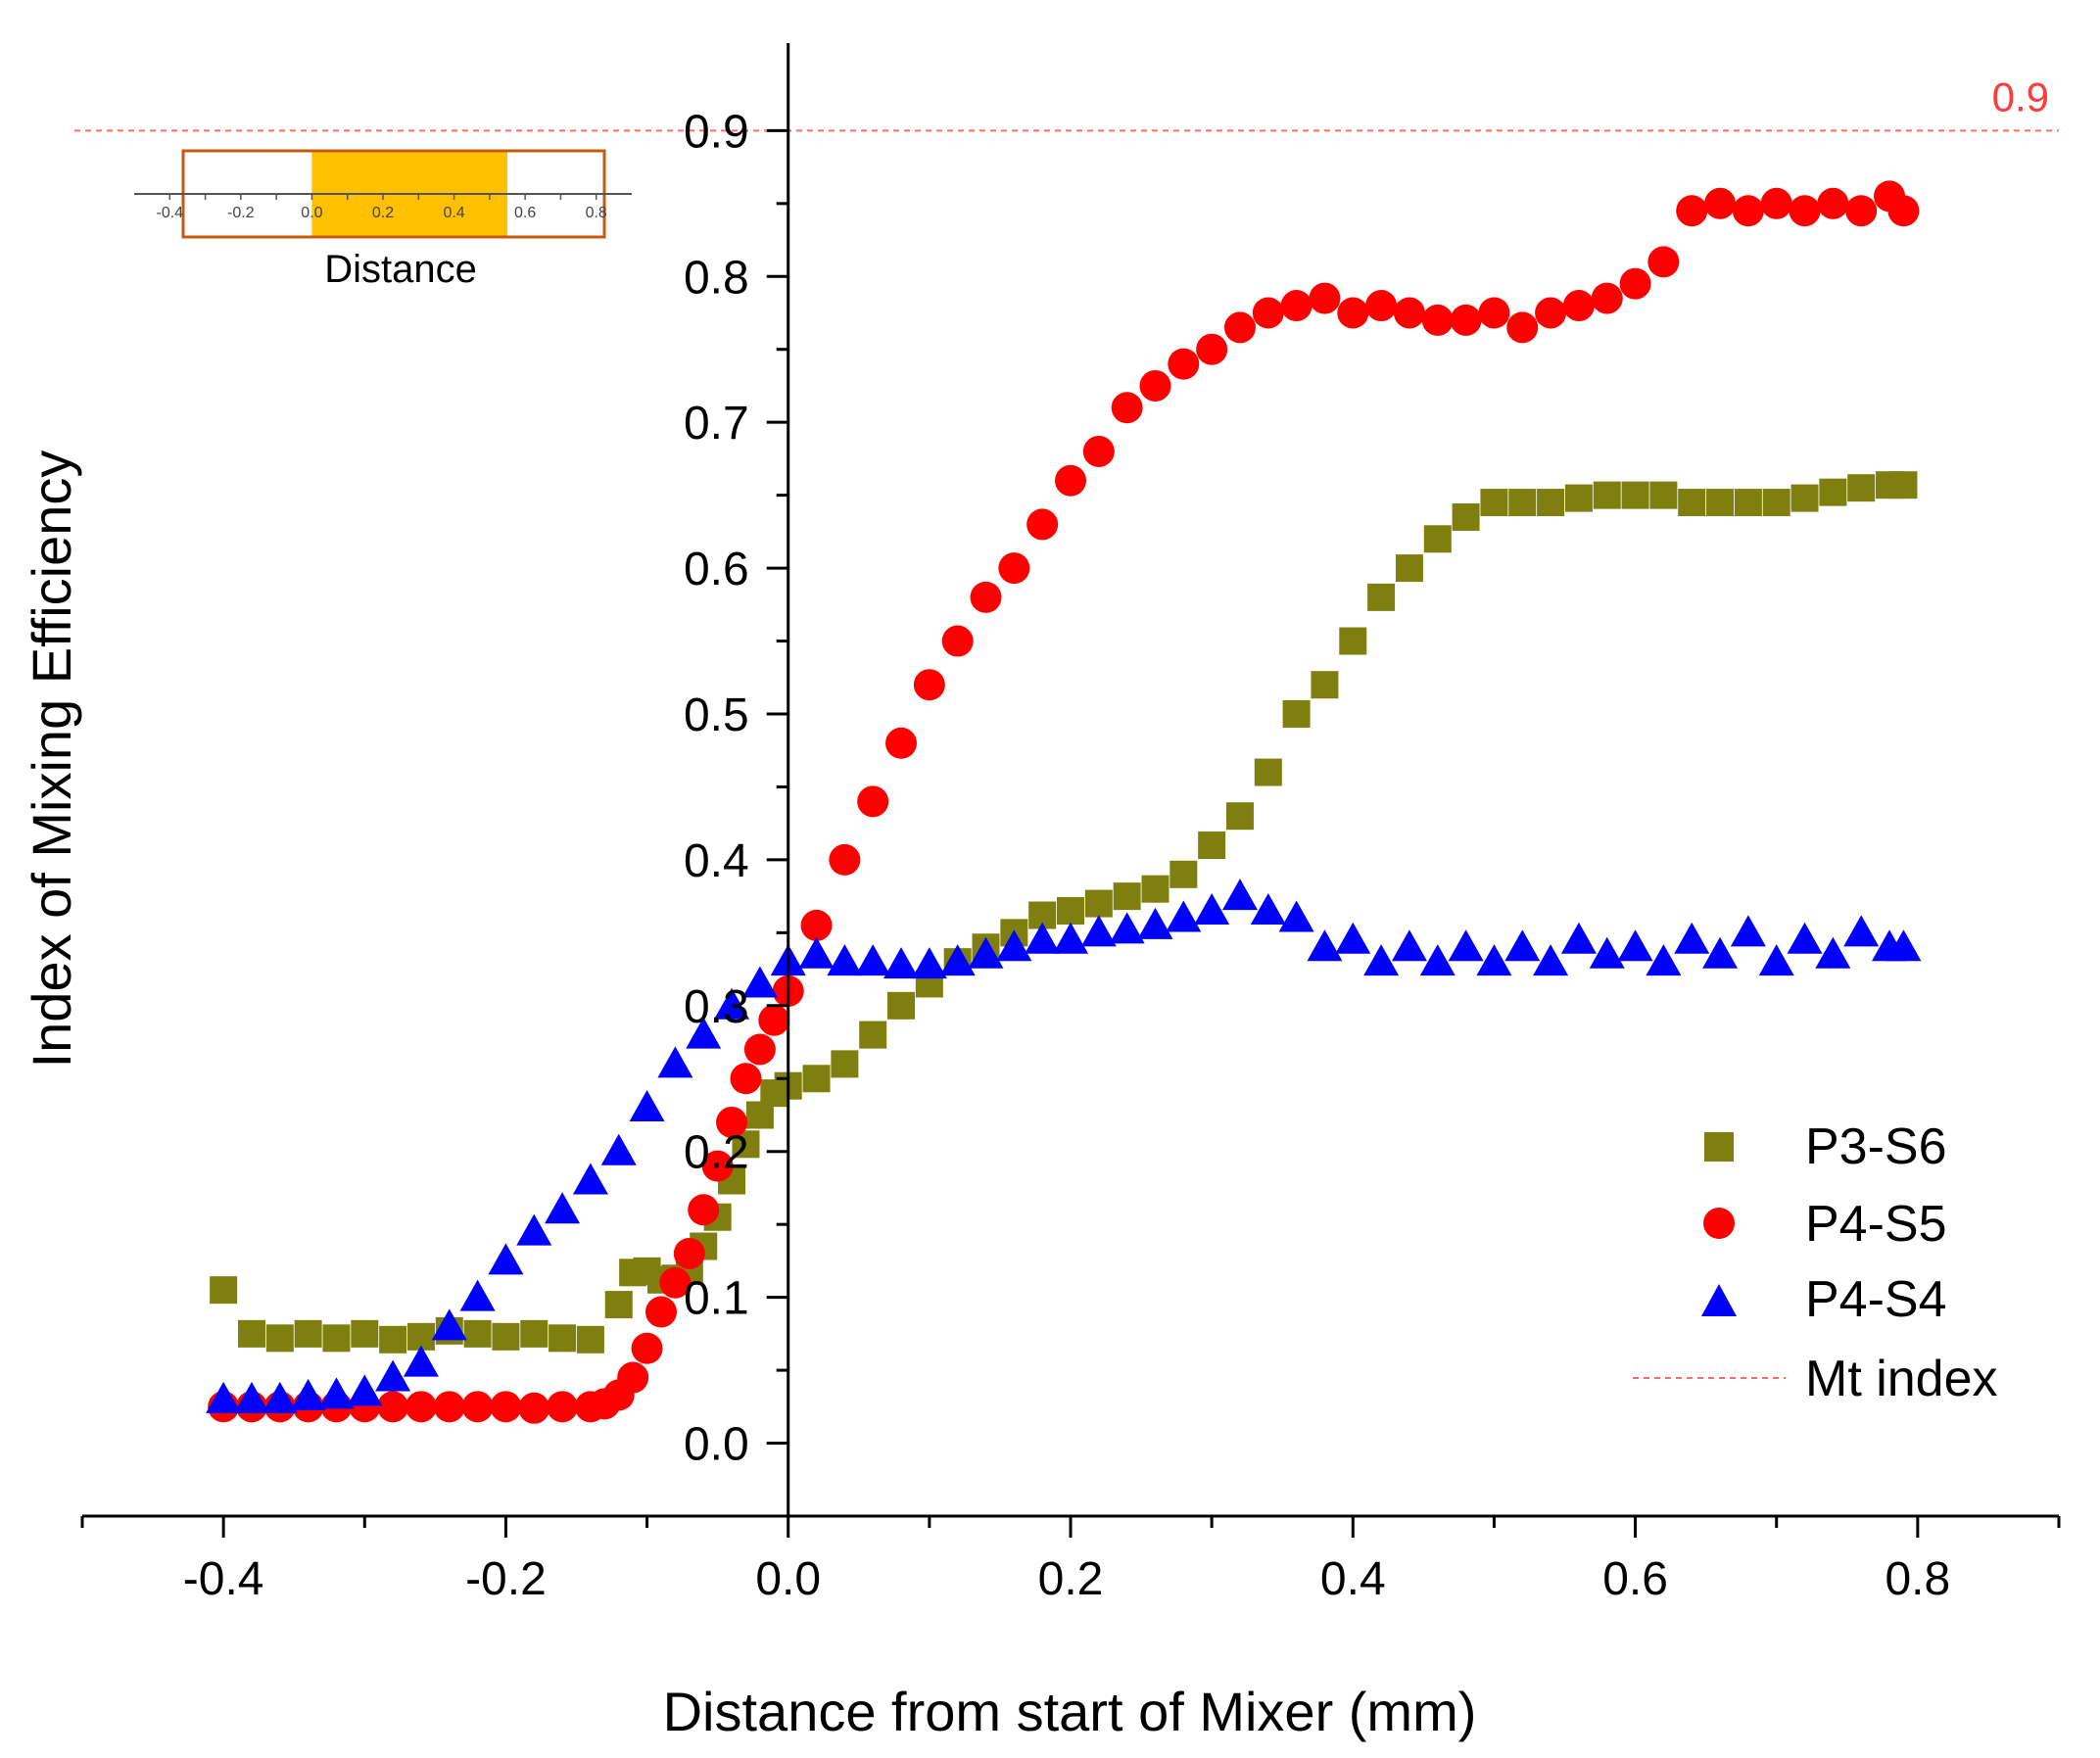 The width and height of the screenshot is (2100, 1758). Describe the element at coordinates (596, 213) in the screenshot. I see `inset-tick-label: 0.8` at that location.